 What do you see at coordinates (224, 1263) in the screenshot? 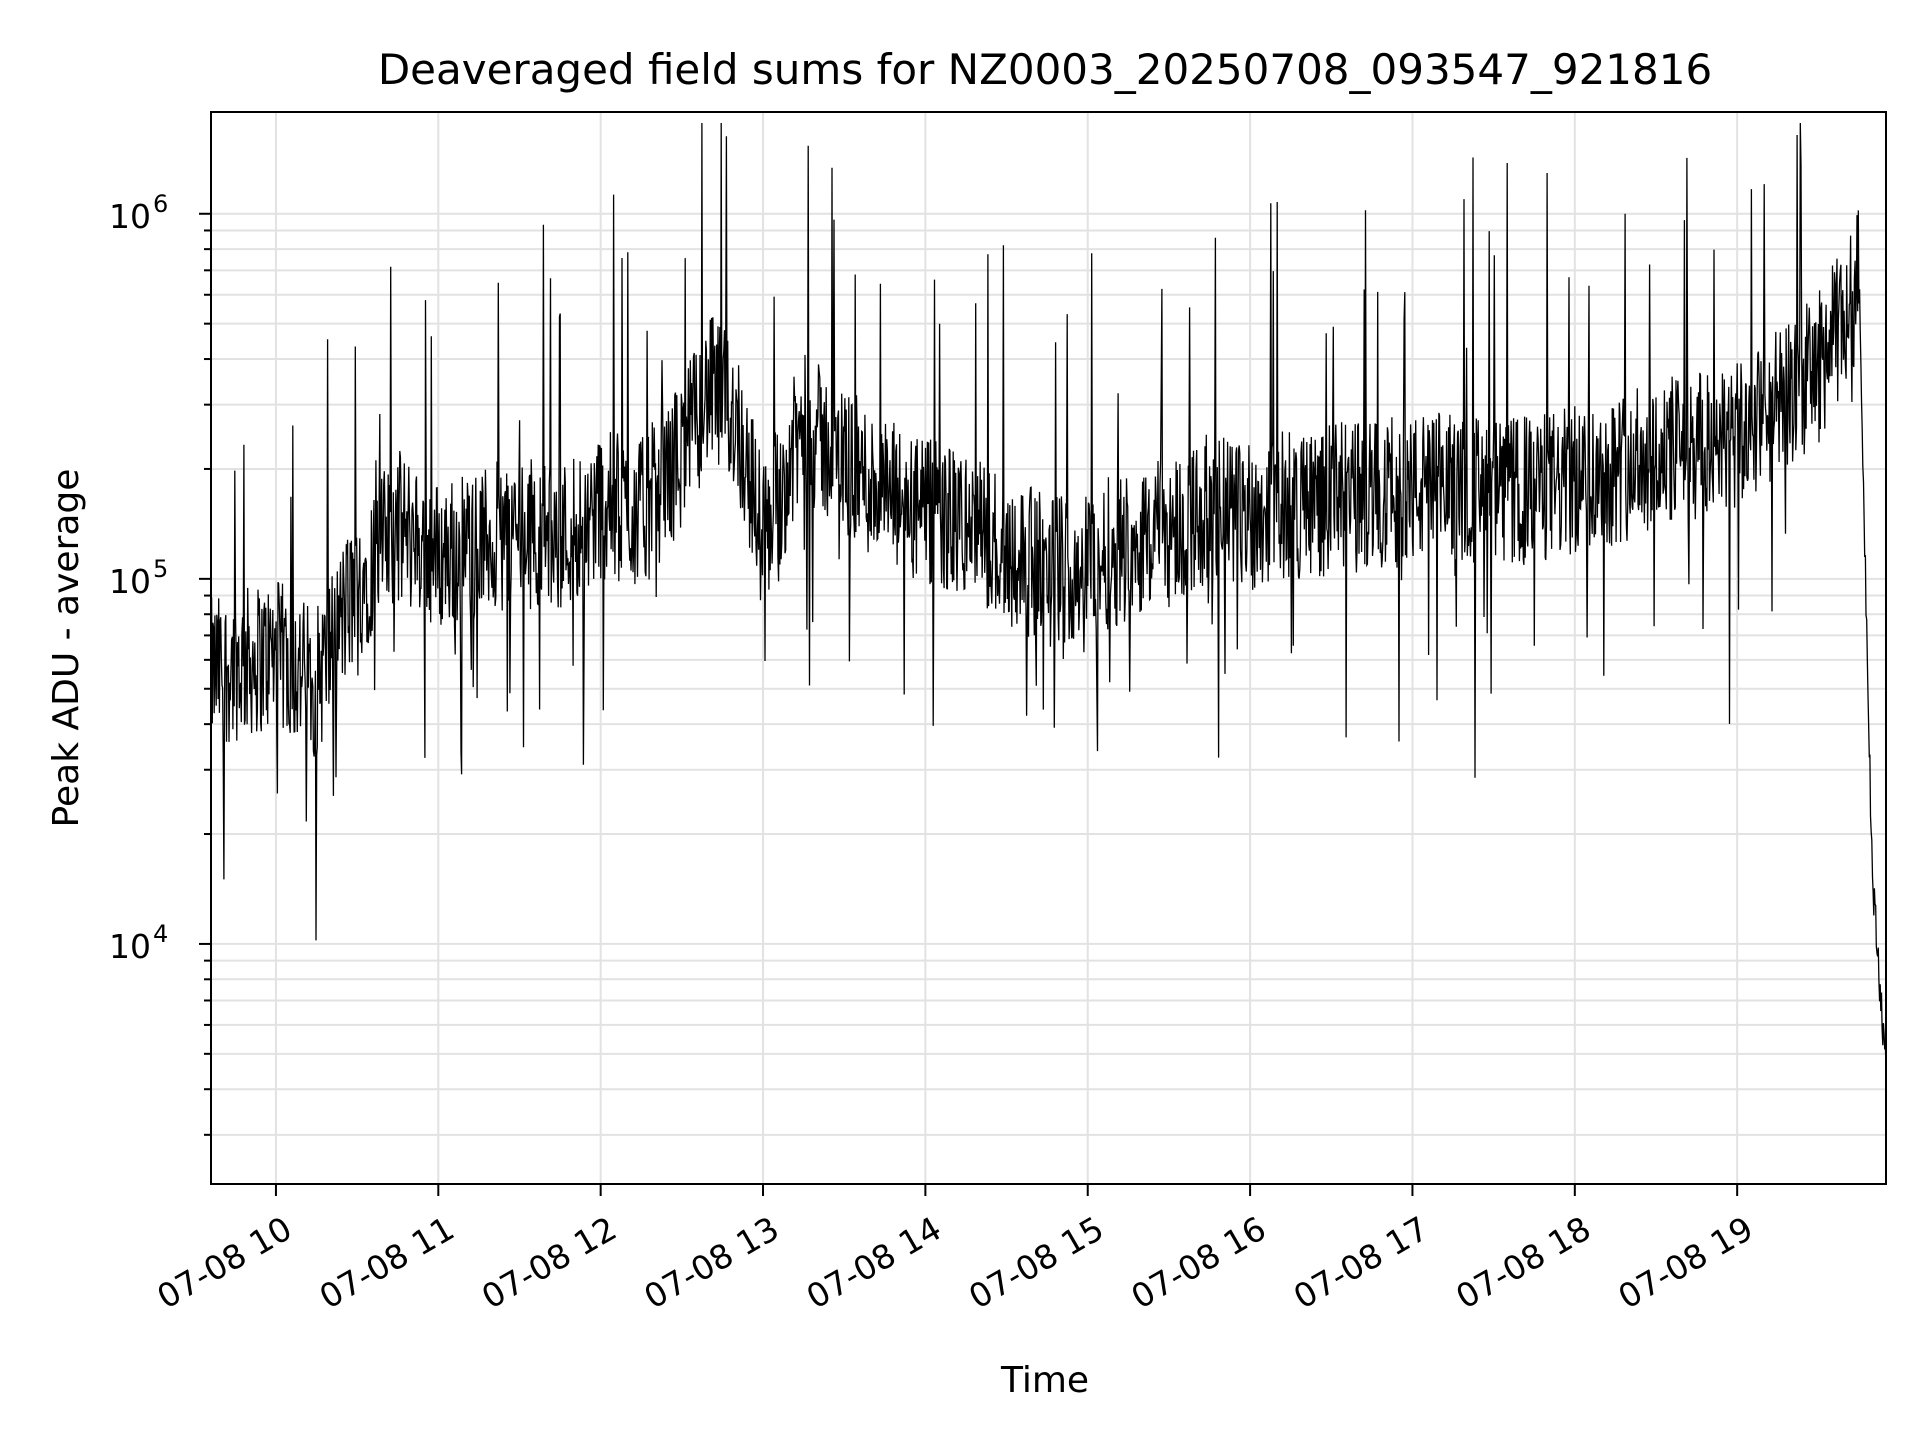
I see `x-tick-label: 07-08 10` at bounding box center [224, 1263].